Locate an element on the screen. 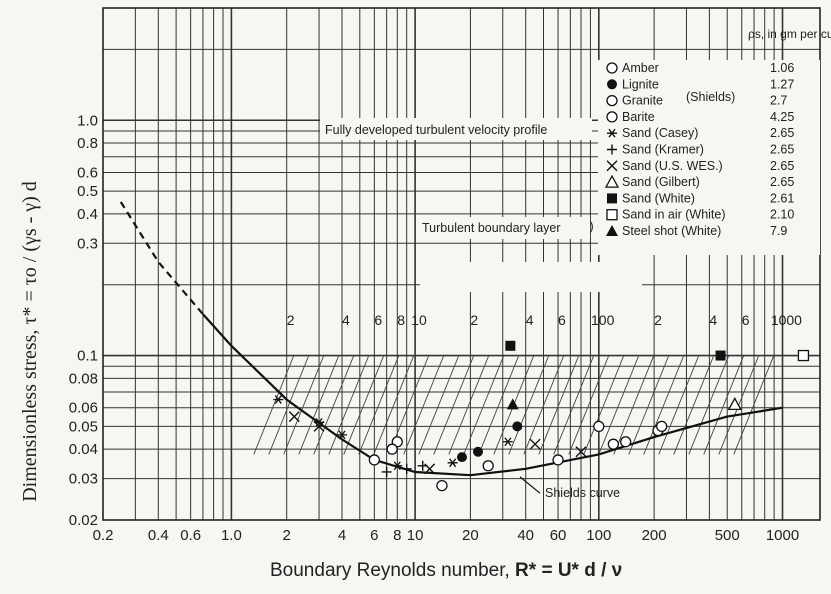 The height and width of the screenshot is (594, 831). secondary-tick-label: 100 is located at coordinates (603, 320).